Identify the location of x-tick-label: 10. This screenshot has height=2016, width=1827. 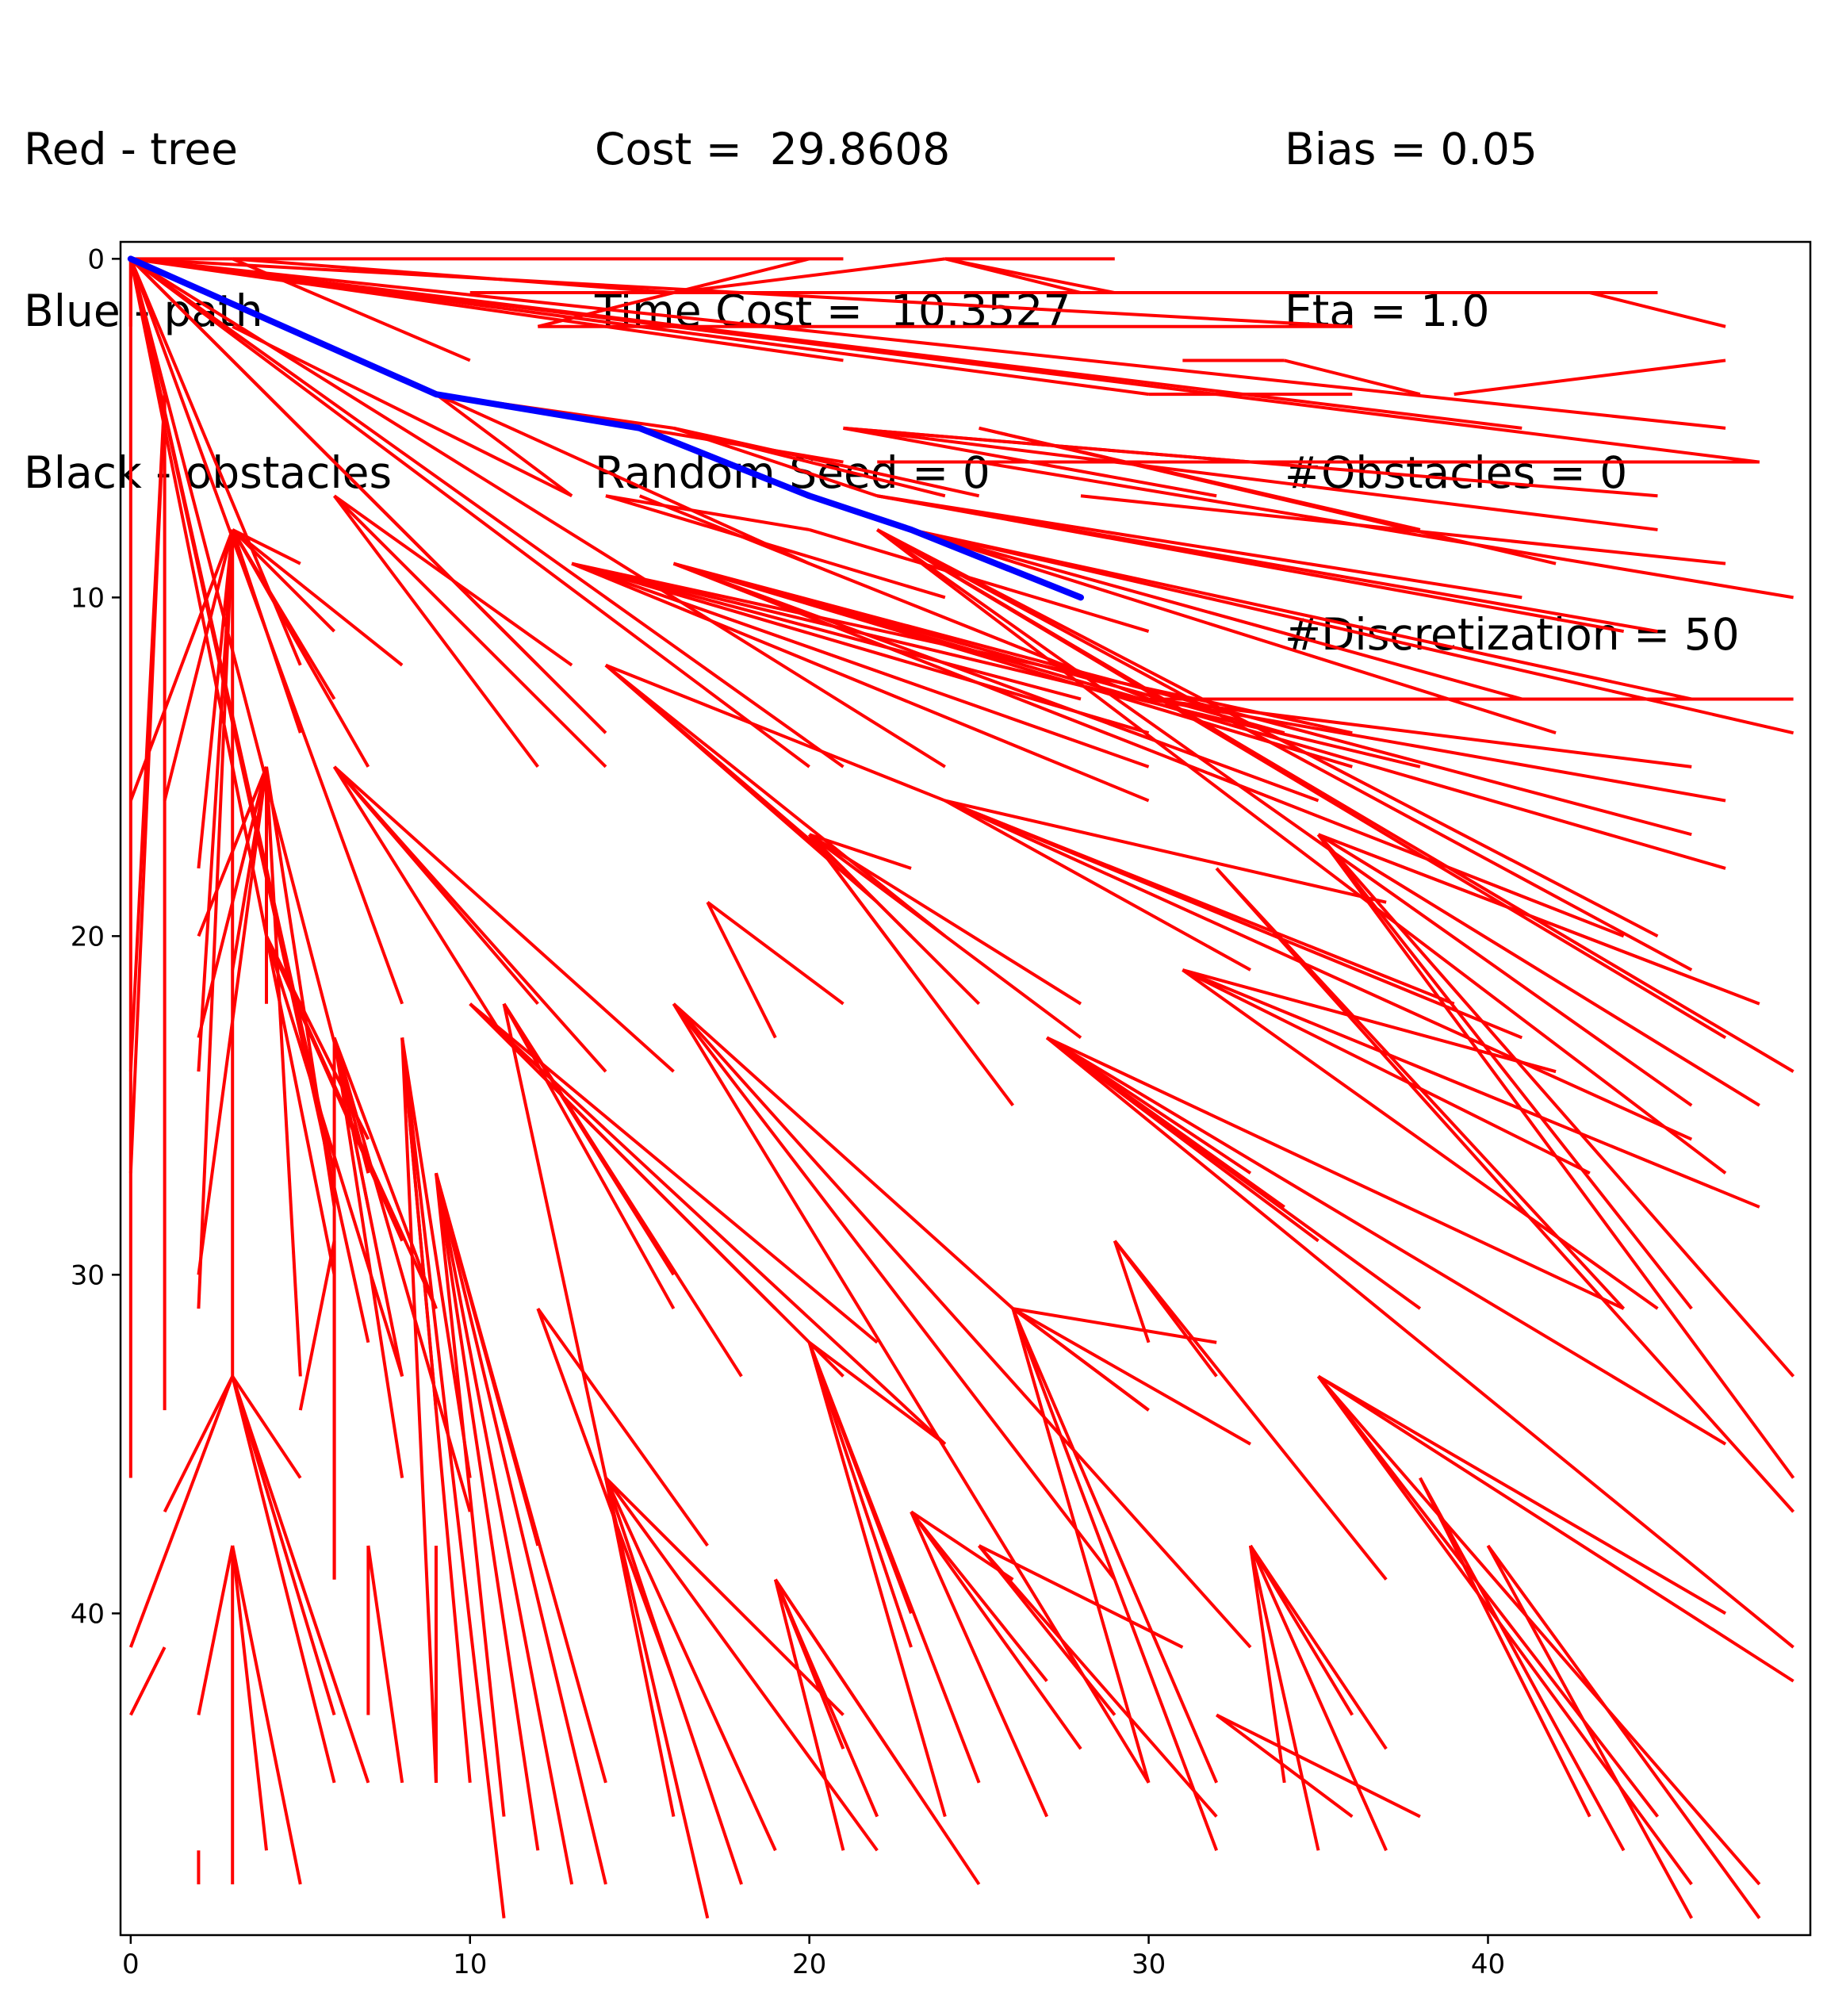
(470, 1964).